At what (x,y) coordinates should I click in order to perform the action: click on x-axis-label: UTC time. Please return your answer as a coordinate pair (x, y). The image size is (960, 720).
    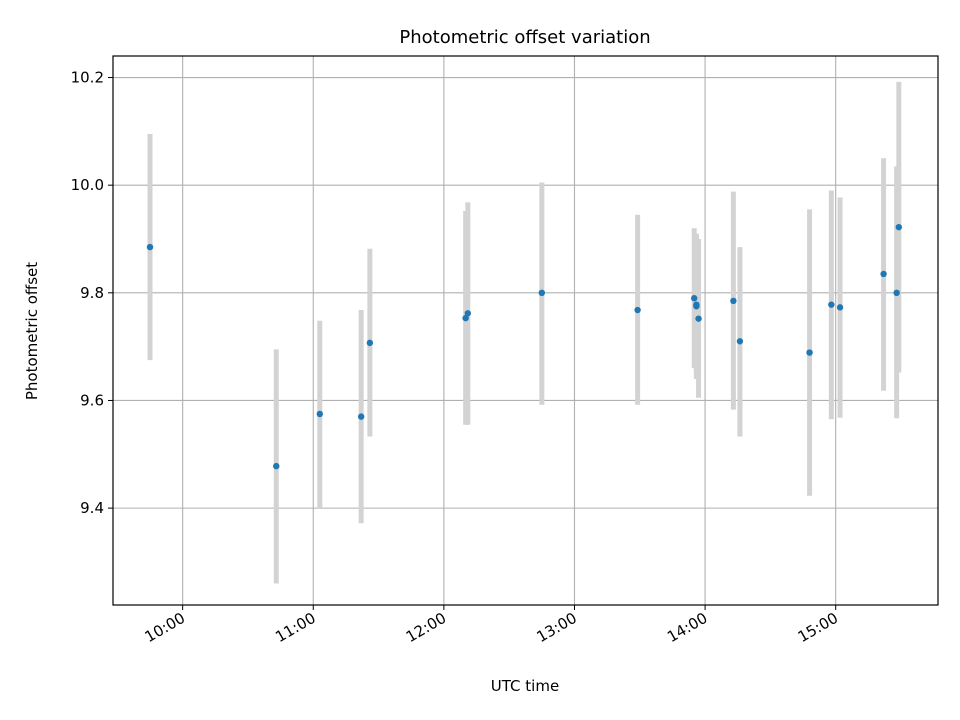
    Looking at the image, I should click on (525, 686).